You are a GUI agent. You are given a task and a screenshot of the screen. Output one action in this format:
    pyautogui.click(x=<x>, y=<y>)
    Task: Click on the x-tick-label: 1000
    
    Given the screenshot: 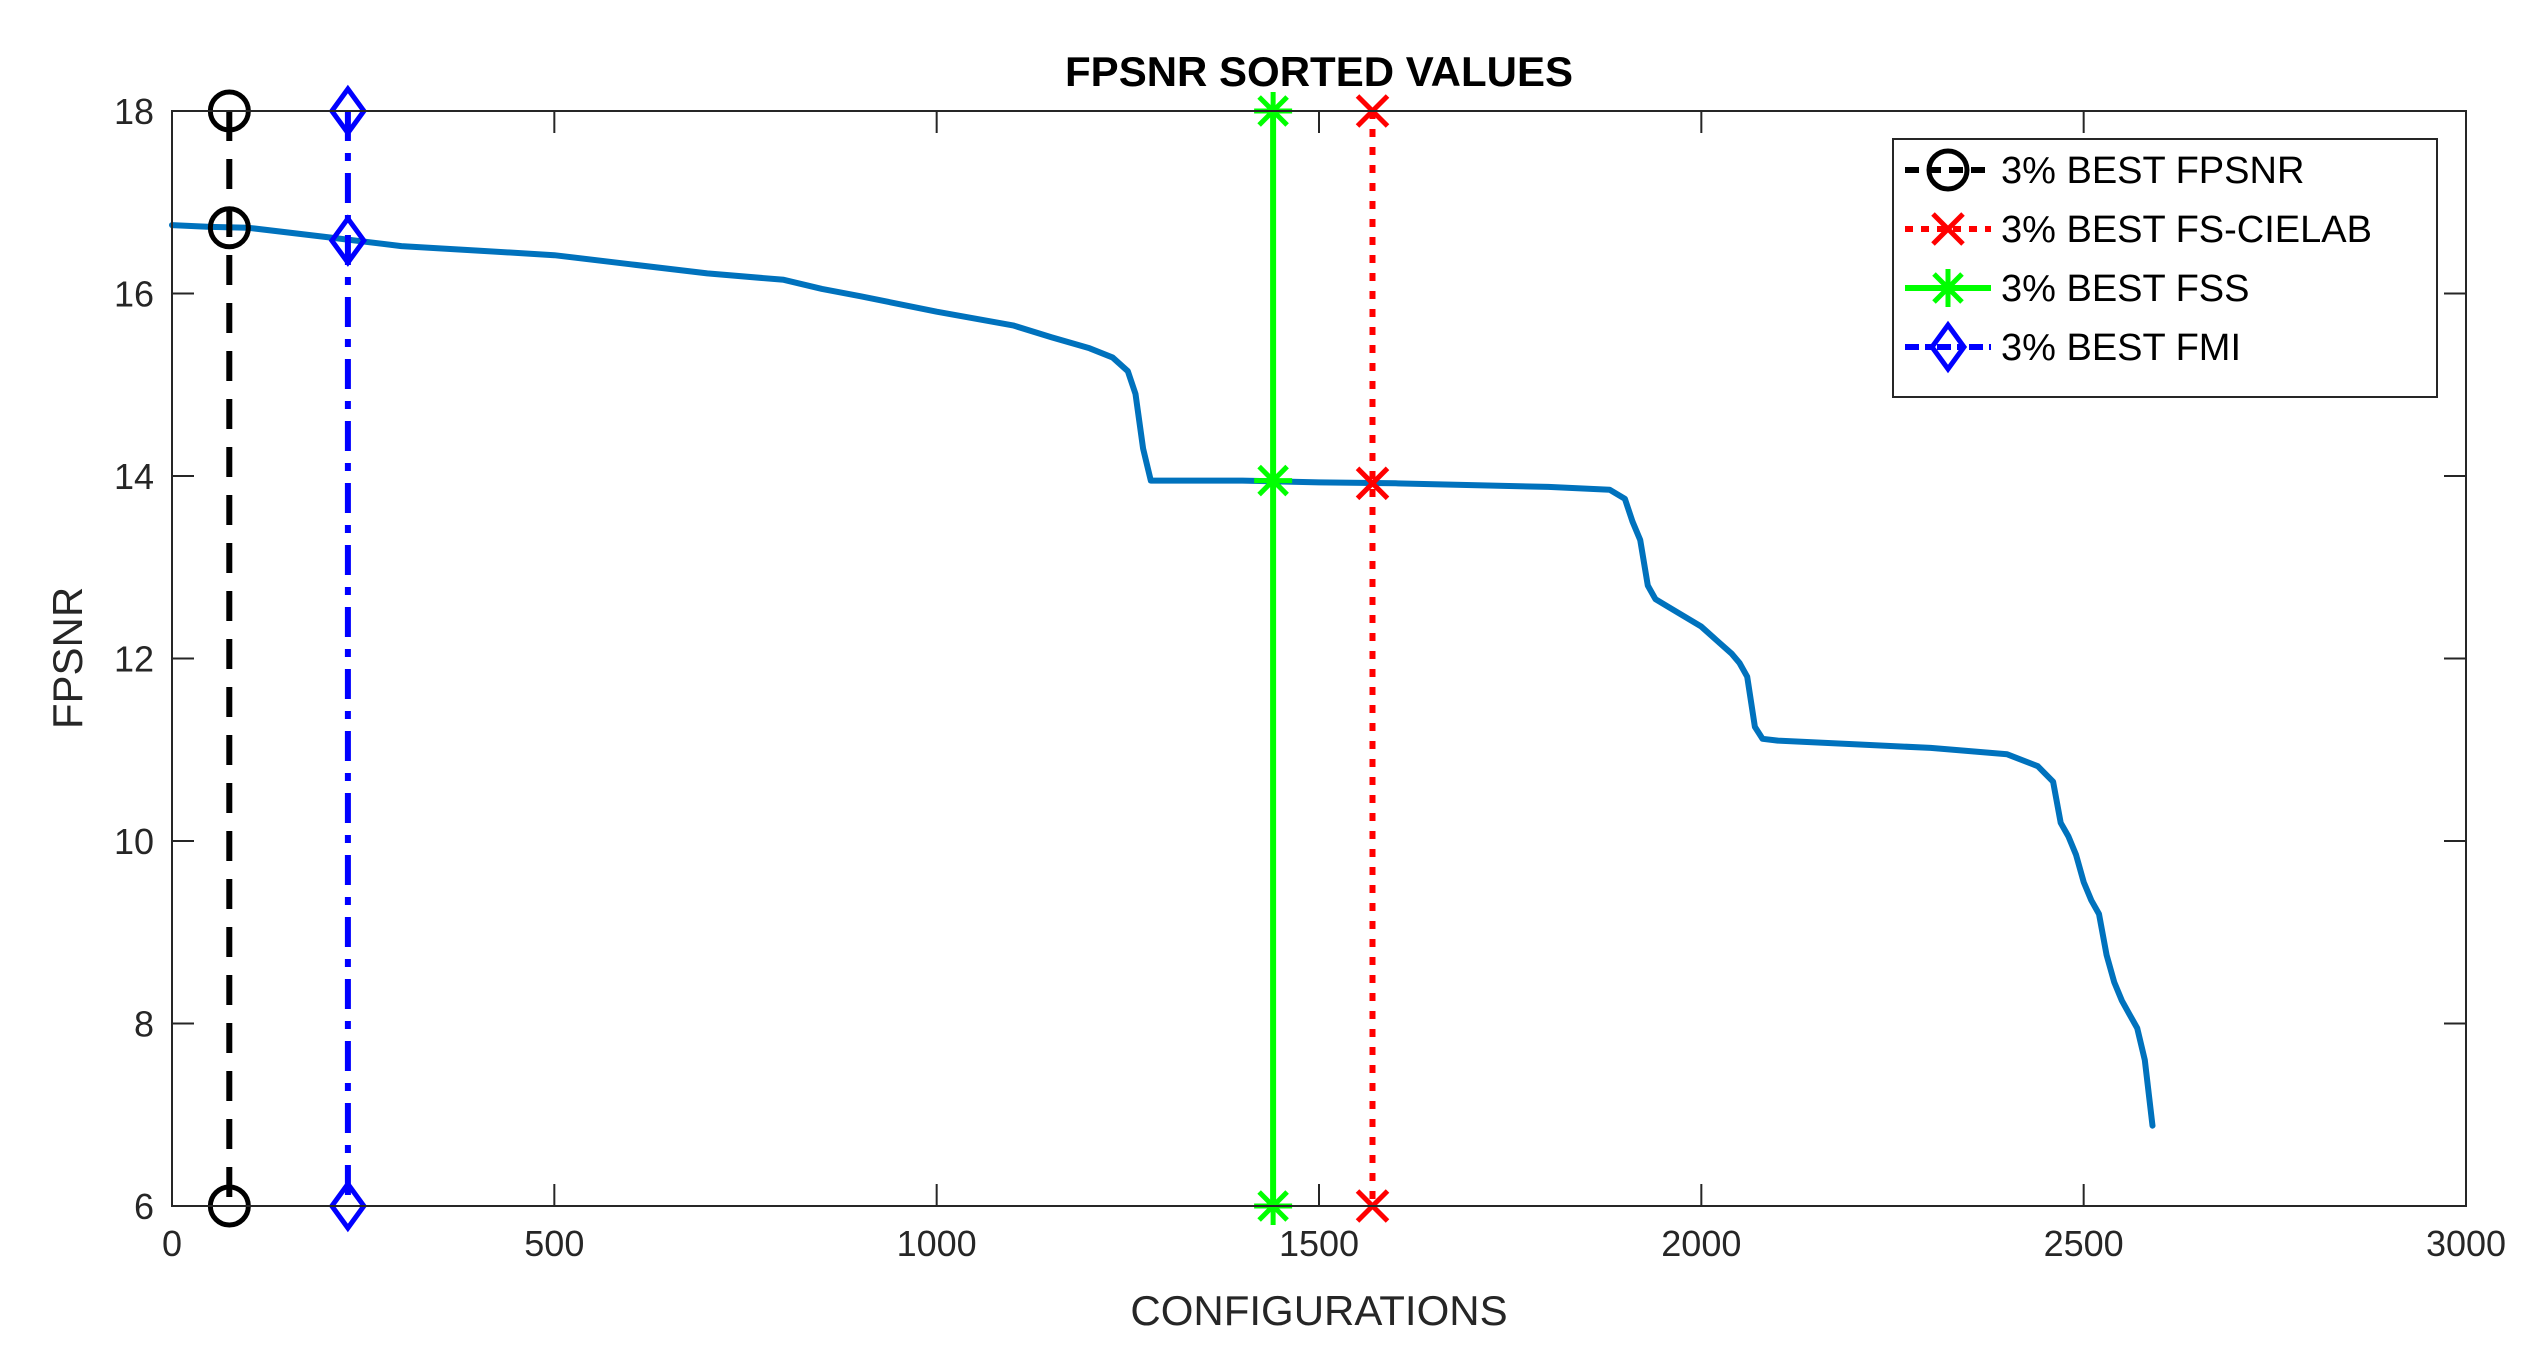 What is the action you would take?
    pyautogui.click(x=937, y=1243)
    